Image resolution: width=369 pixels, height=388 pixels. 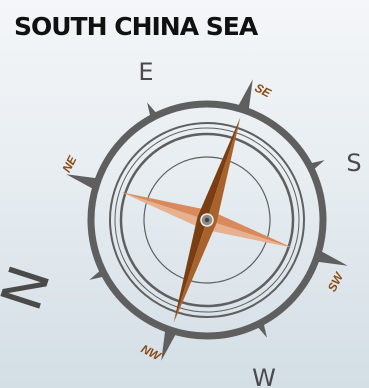 What do you see at coordinates (145, 72) in the screenshot?
I see `label-e: E` at bounding box center [145, 72].